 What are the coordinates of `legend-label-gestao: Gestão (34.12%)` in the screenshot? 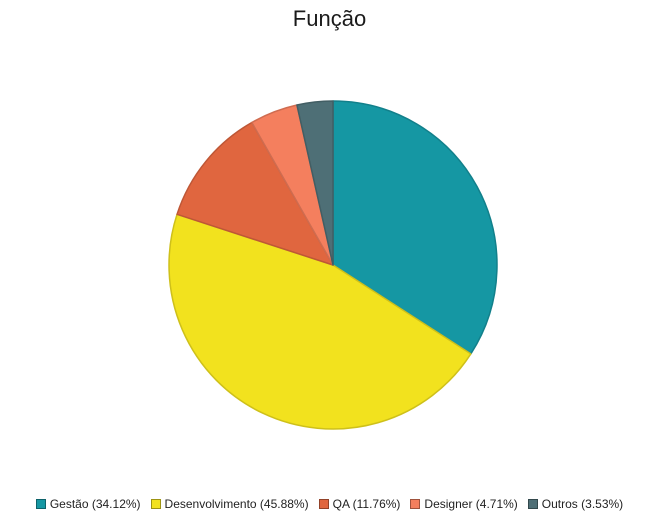 It's located at (95, 504).